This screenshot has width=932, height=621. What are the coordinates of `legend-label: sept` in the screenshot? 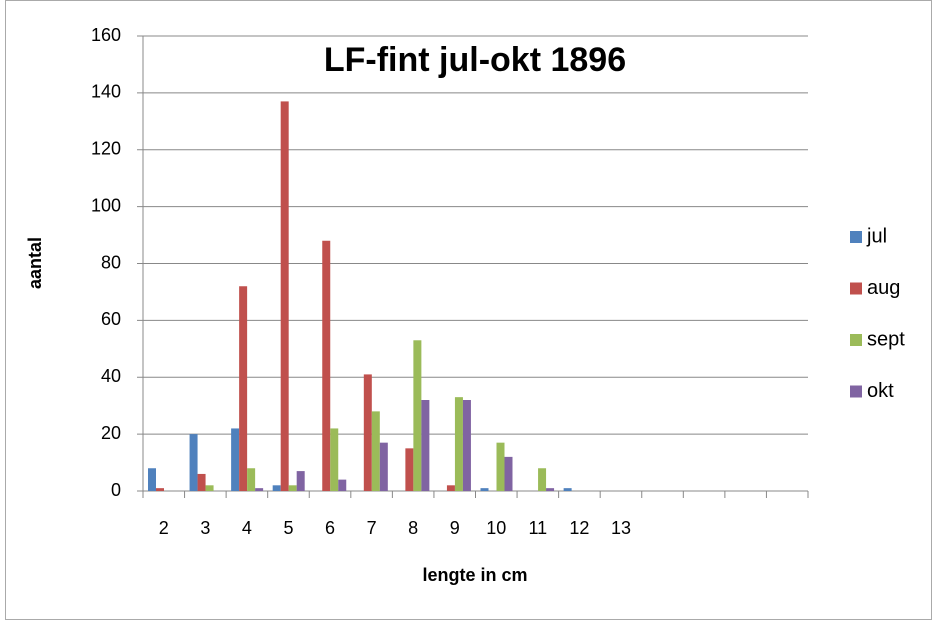 It's located at (886, 339).